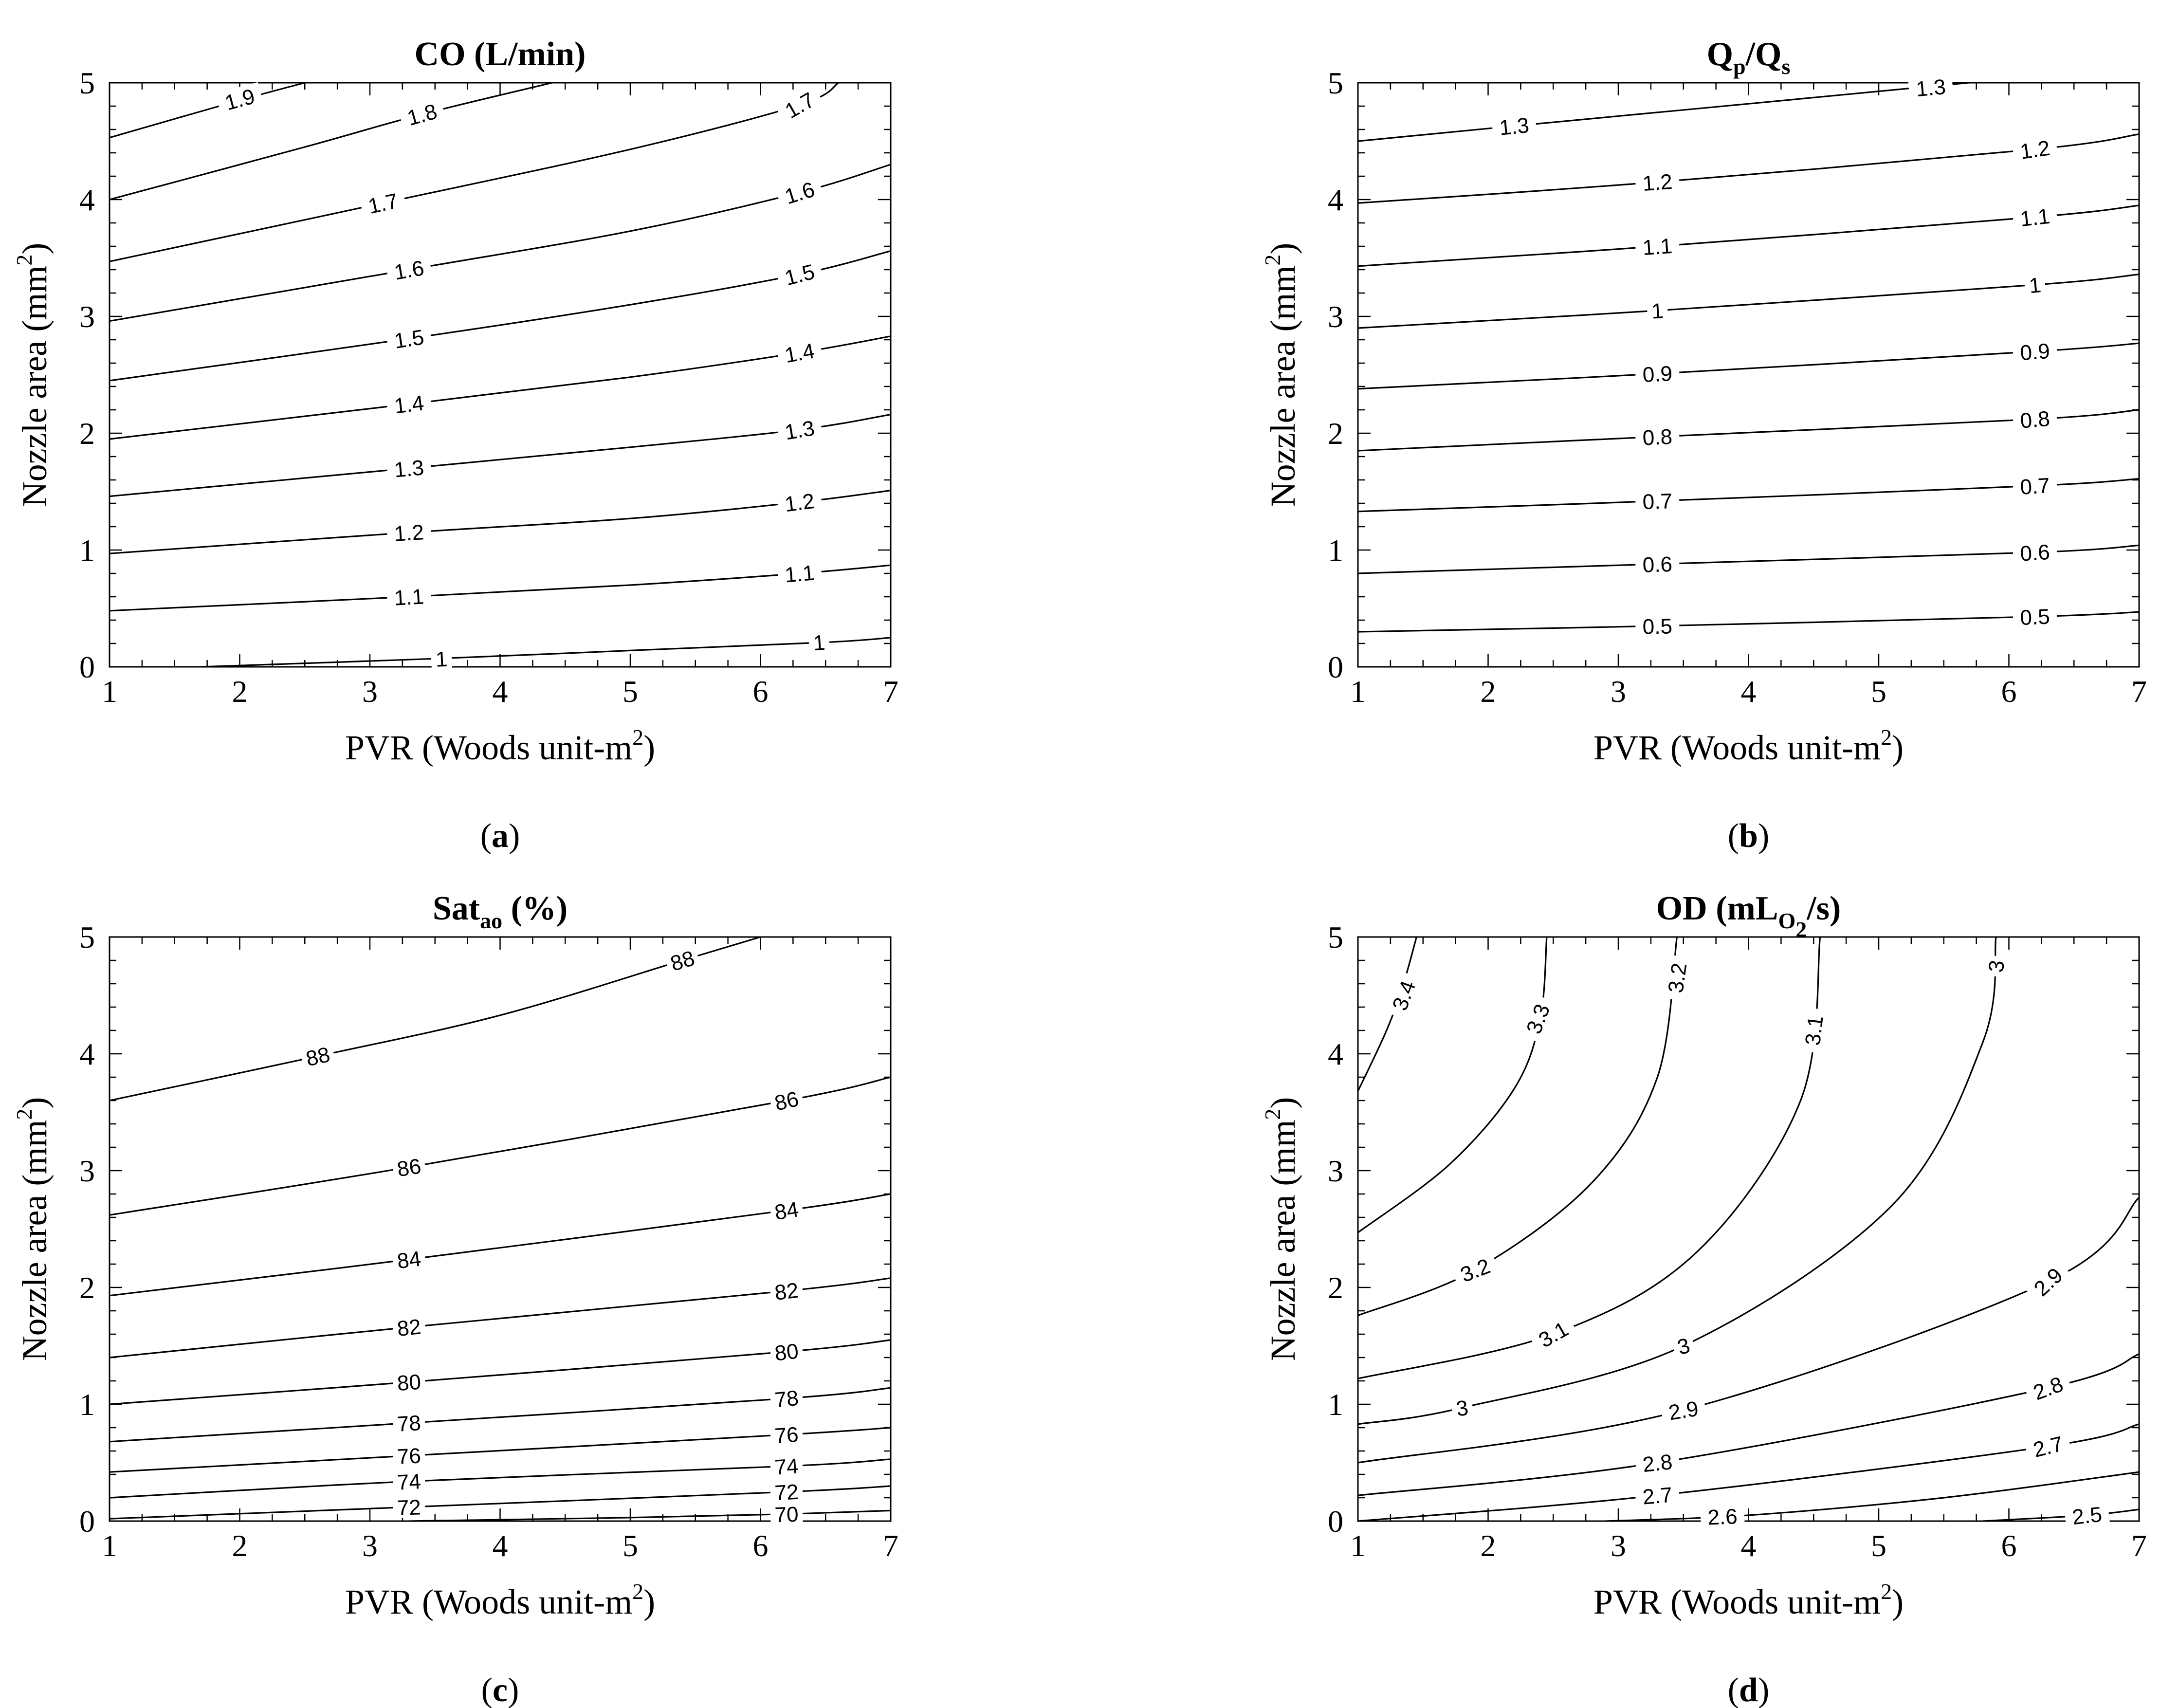 The image size is (2179, 1708). I want to click on contour-label-group: 0.7, so click(1657, 501).